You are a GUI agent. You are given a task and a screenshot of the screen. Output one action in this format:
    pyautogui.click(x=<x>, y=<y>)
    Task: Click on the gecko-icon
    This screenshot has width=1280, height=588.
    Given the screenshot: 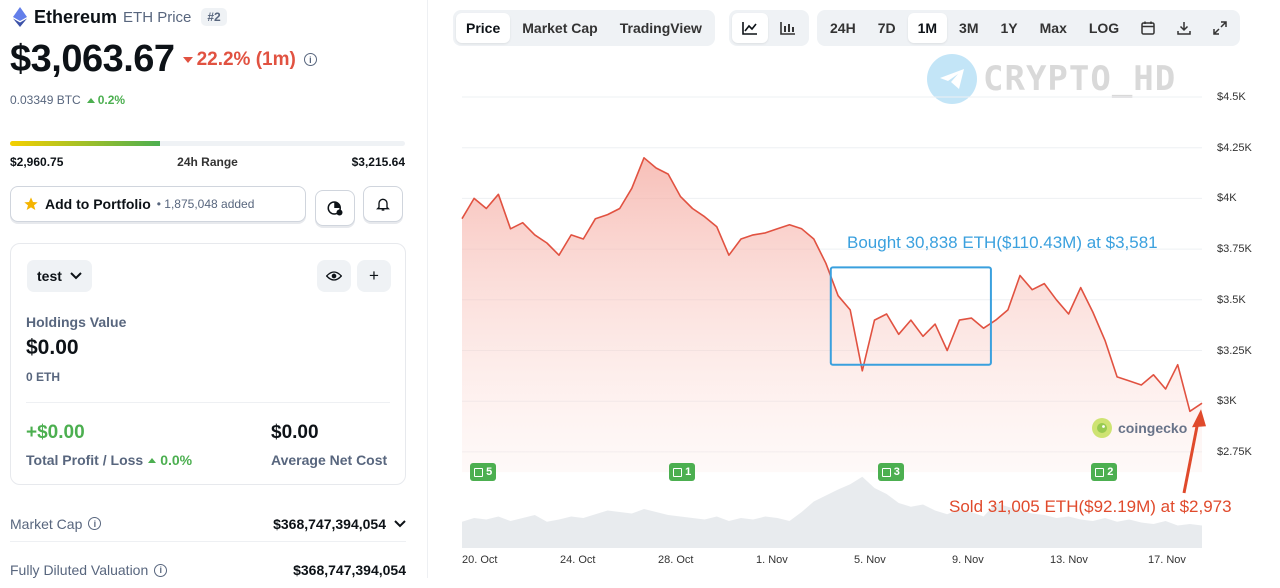 What is the action you would take?
    pyautogui.click(x=1102, y=428)
    